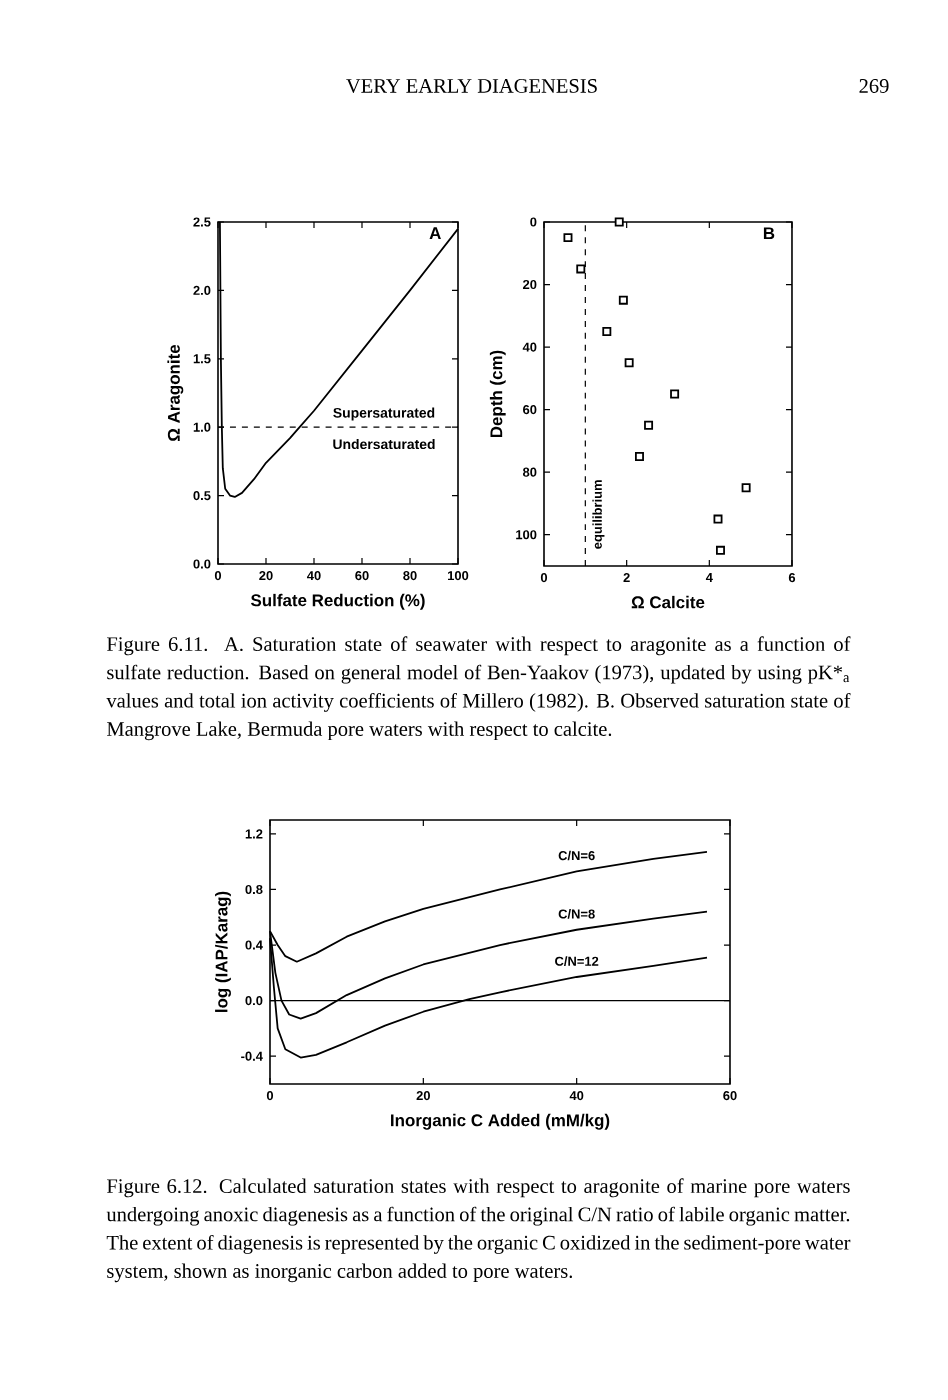 This screenshot has width=948, height=1400. What do you see at coordinates (478, 688) in the screenshot?
I see `caption: Figure 6.11. A. Saturation state of seawater with respect to aragonite as a function of sulfate reduction. Based on general model of Ben-Yaakov (1973), updated by using pK*$_{a}$ values and total ion activity coefficients of Millero (1982). B. Observed saturation state of Mangrove Lake, Bermuda pore waters with respect to calcite.` at bounding box center [478, 688].